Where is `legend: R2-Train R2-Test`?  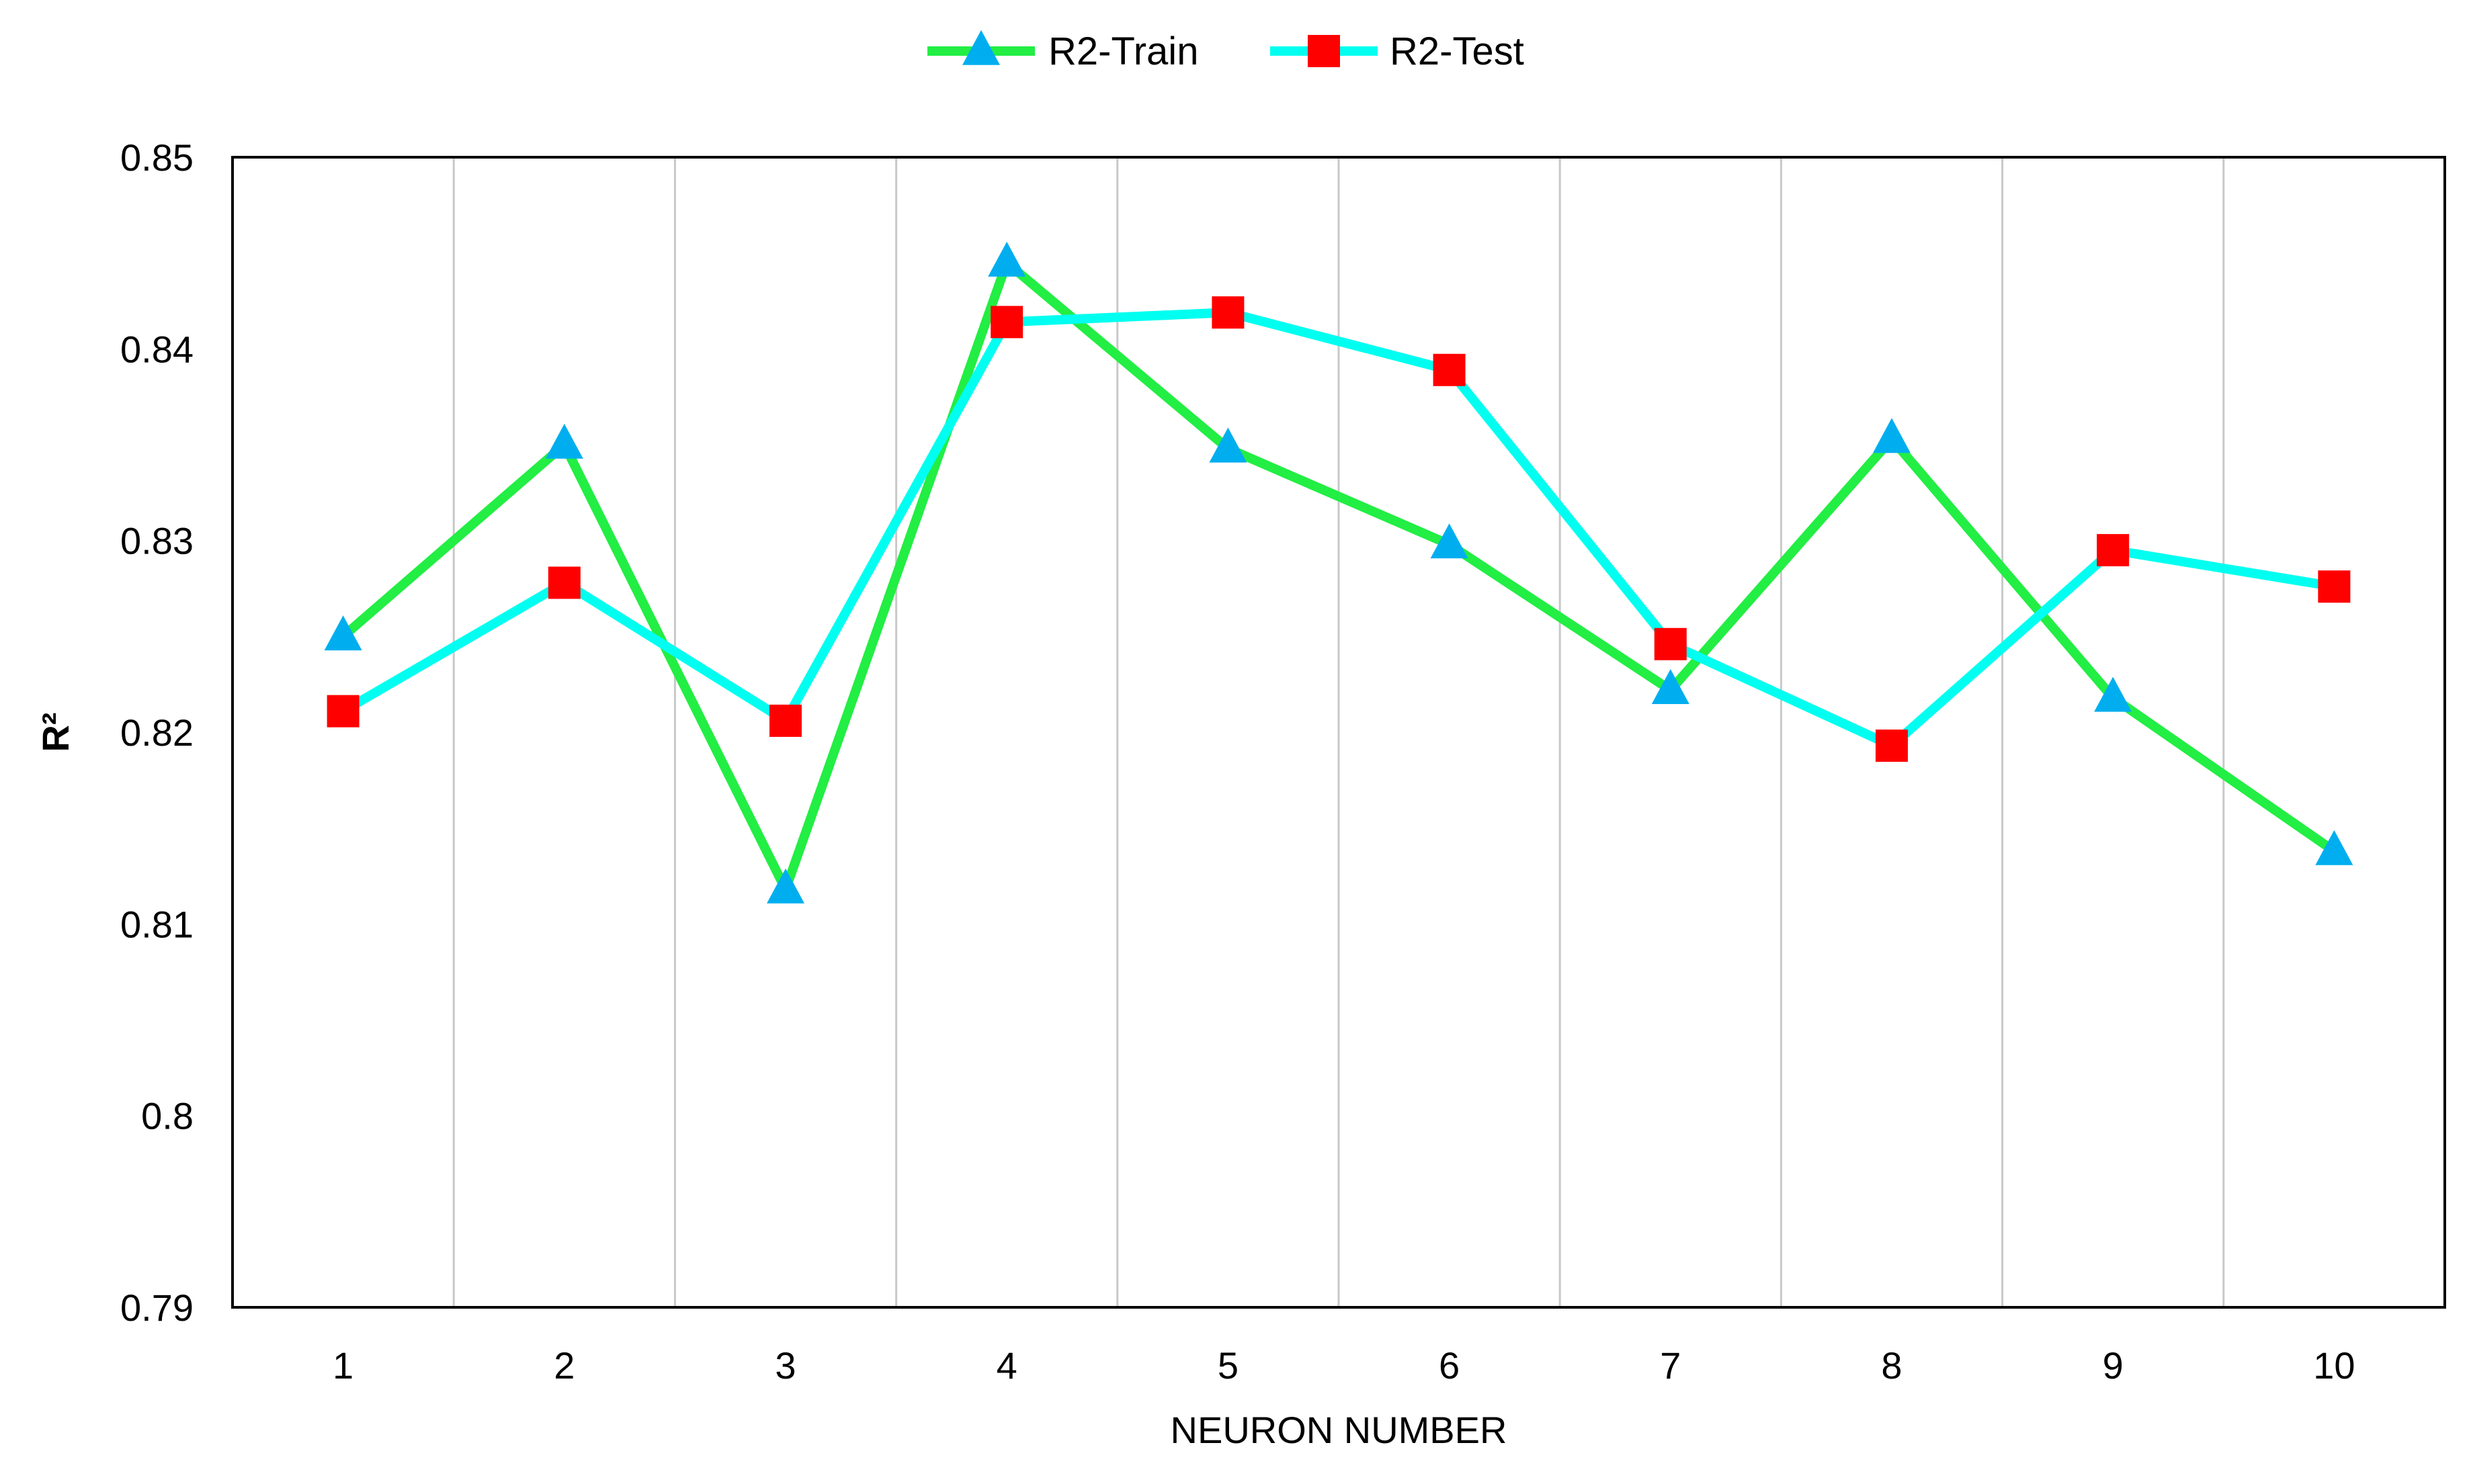 legend: R2-Train R2-Test is located at coordinates (1225, 51).